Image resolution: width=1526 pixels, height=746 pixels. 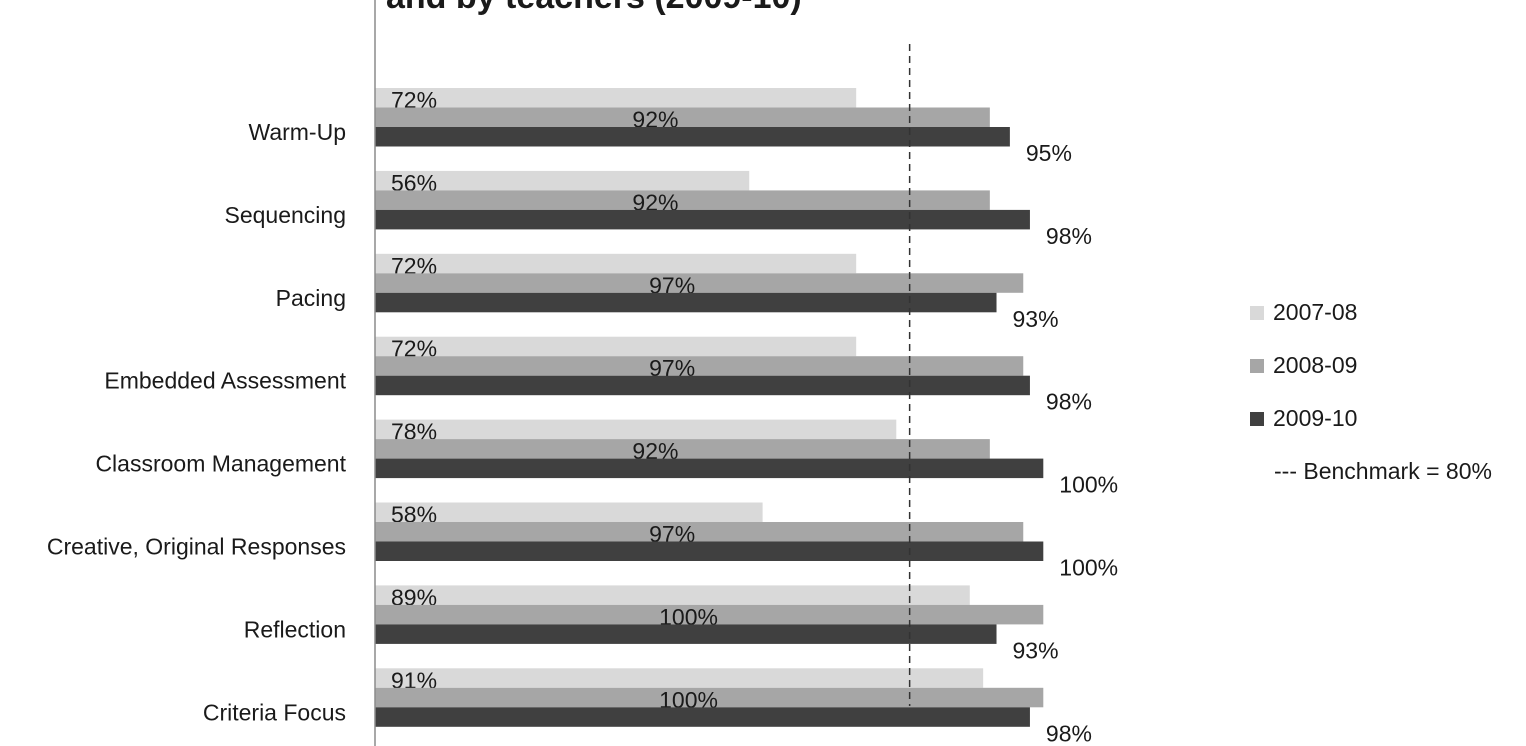 What do you see at coordinates (196, 547) in the screenshot?
I see `category-label-creative-original-responses: Creative, Original Responses` at bounding box center [196, 547].